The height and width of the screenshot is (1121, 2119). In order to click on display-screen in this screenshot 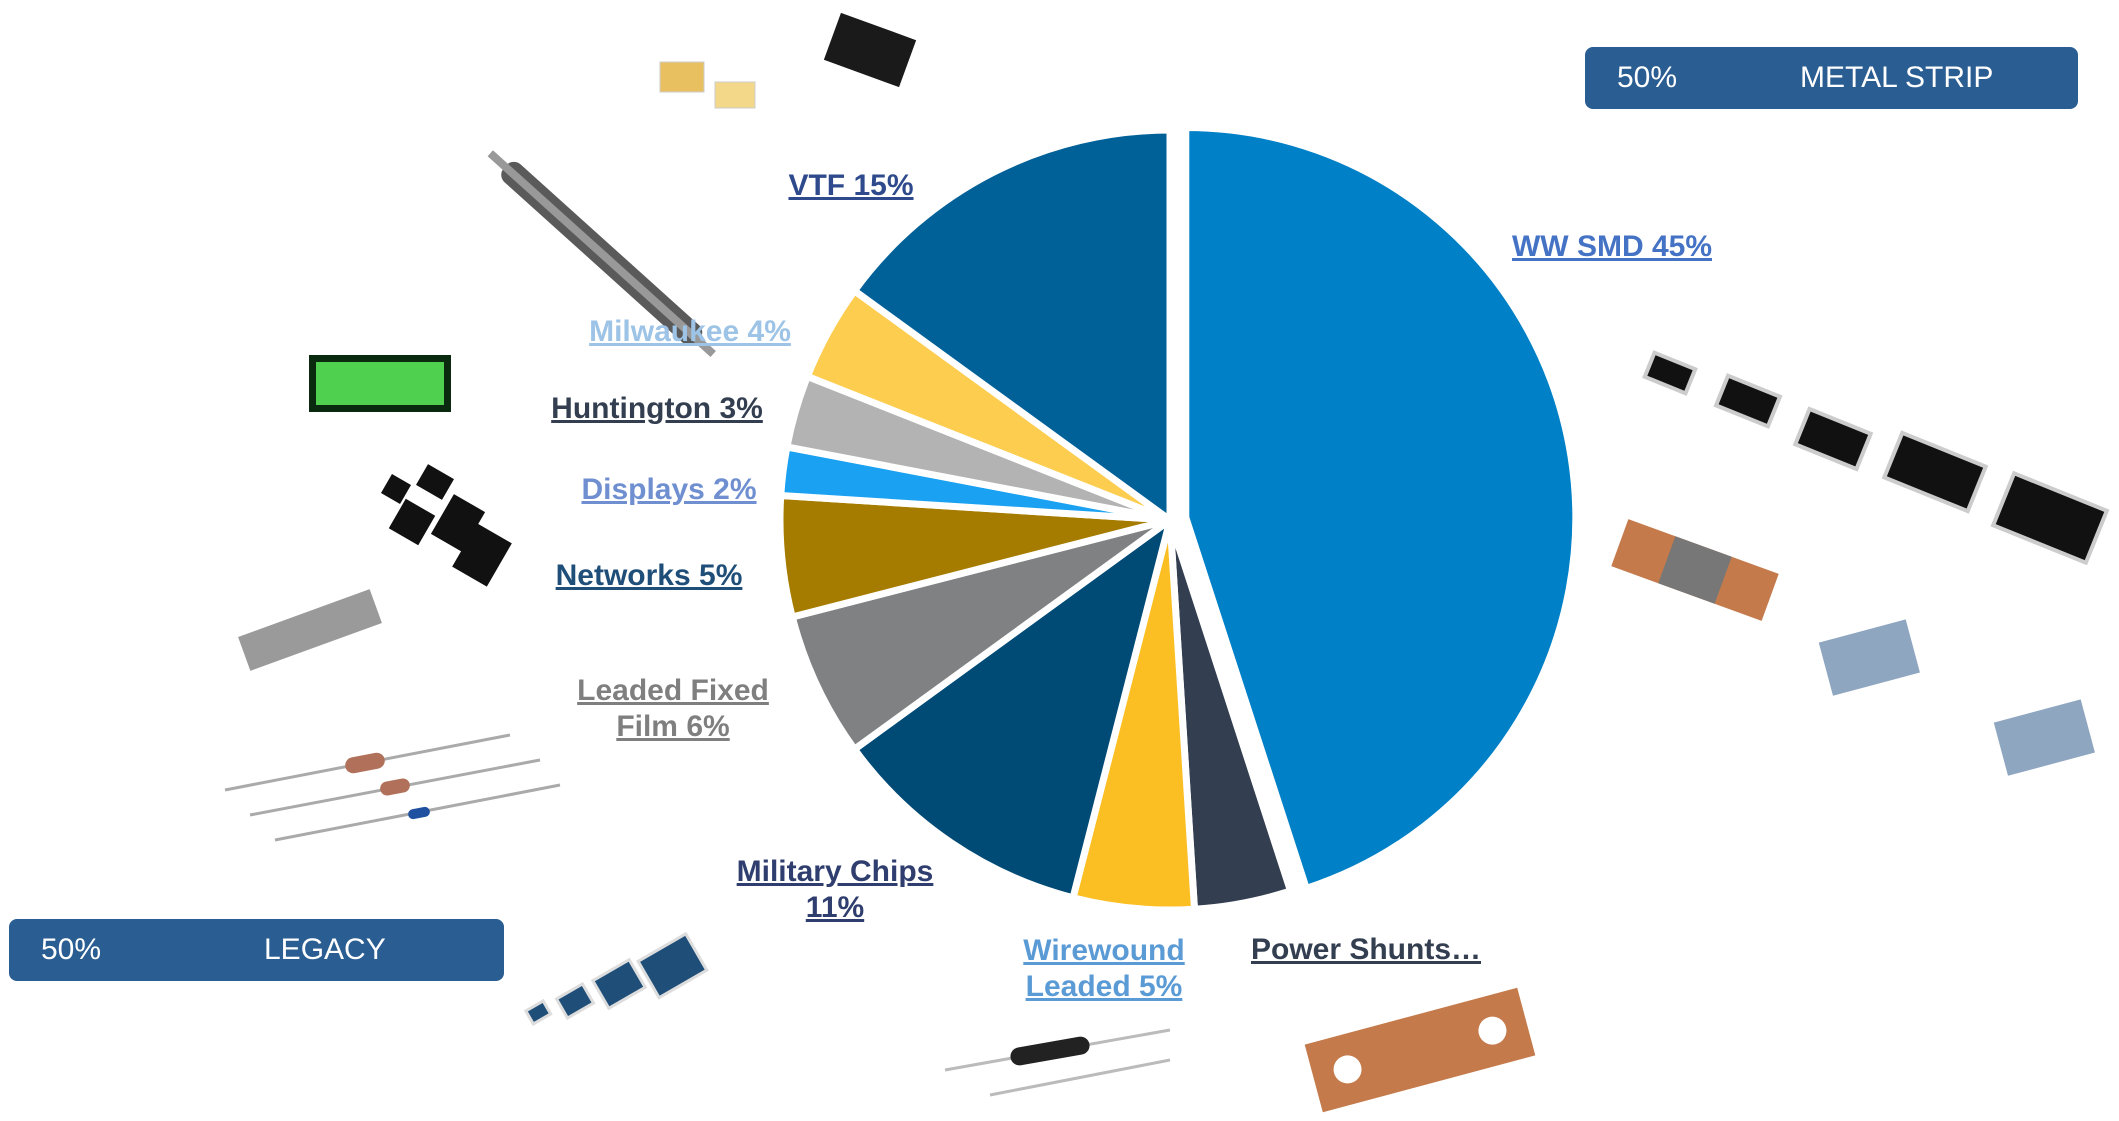, I will do `click(380, 383)`.